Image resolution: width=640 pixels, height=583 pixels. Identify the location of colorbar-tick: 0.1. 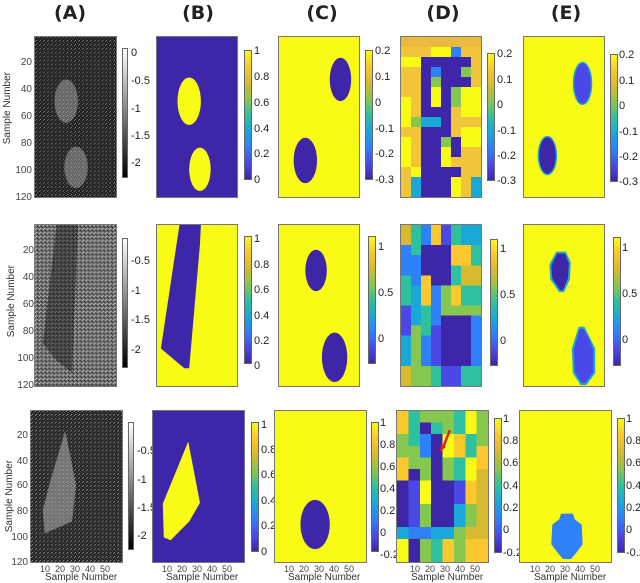
(505, 80).